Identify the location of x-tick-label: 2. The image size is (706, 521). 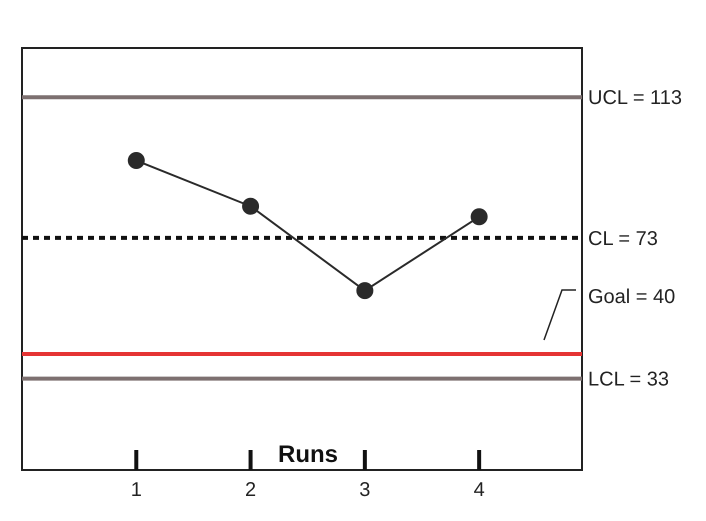
(250, 490).